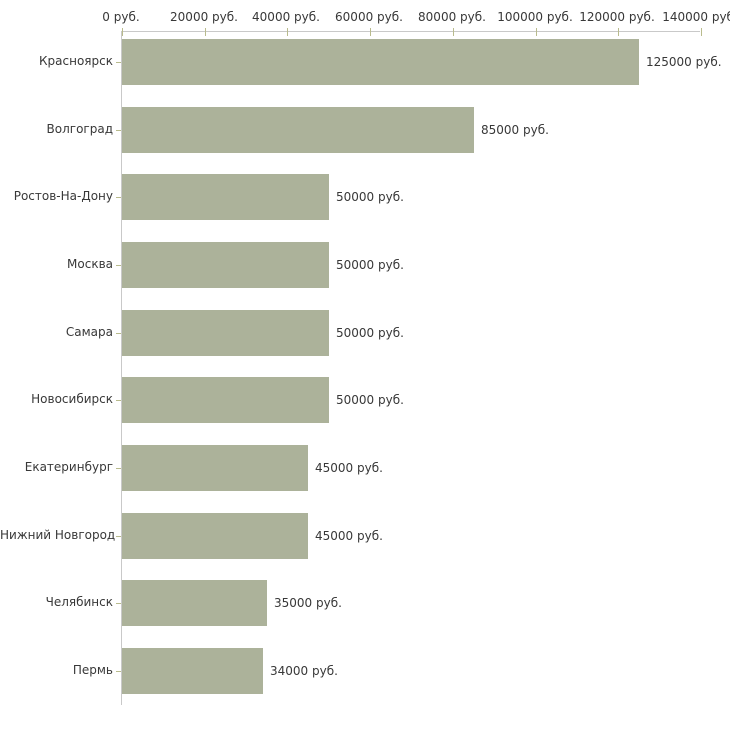  I want to click on x-axis-tick-label: 120000 руб., so click(617, 17).